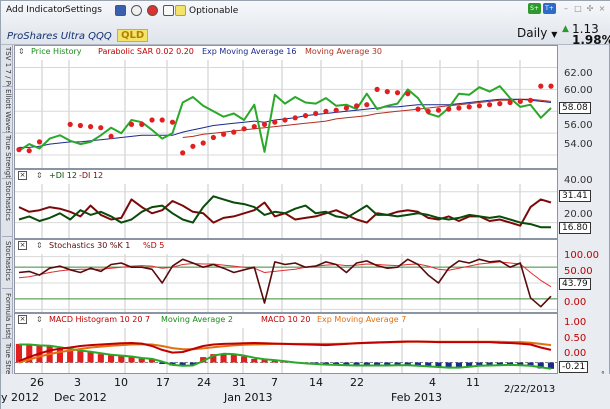  Describe the element at coordinates (534, 8) in the screenshot. I see `s-plus-badge: S+` at that location.